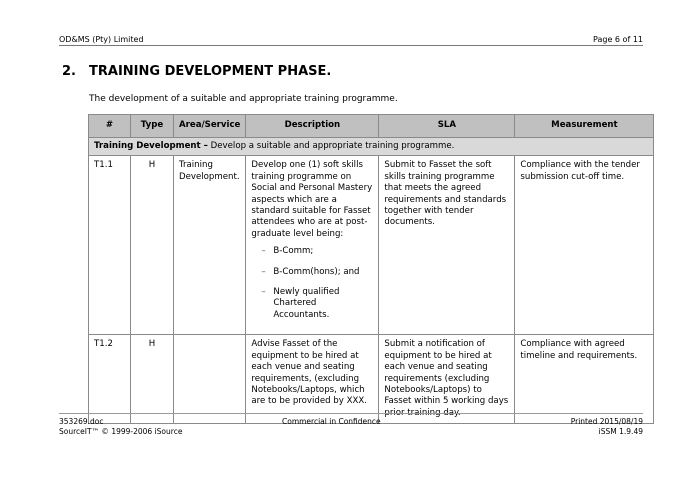 This screenshot has height=494, width=700. What do you see at coordinates (584, 126) in the screenshot?
I see `col-header-measurement: Measurement` at bounding box center [584, 126].